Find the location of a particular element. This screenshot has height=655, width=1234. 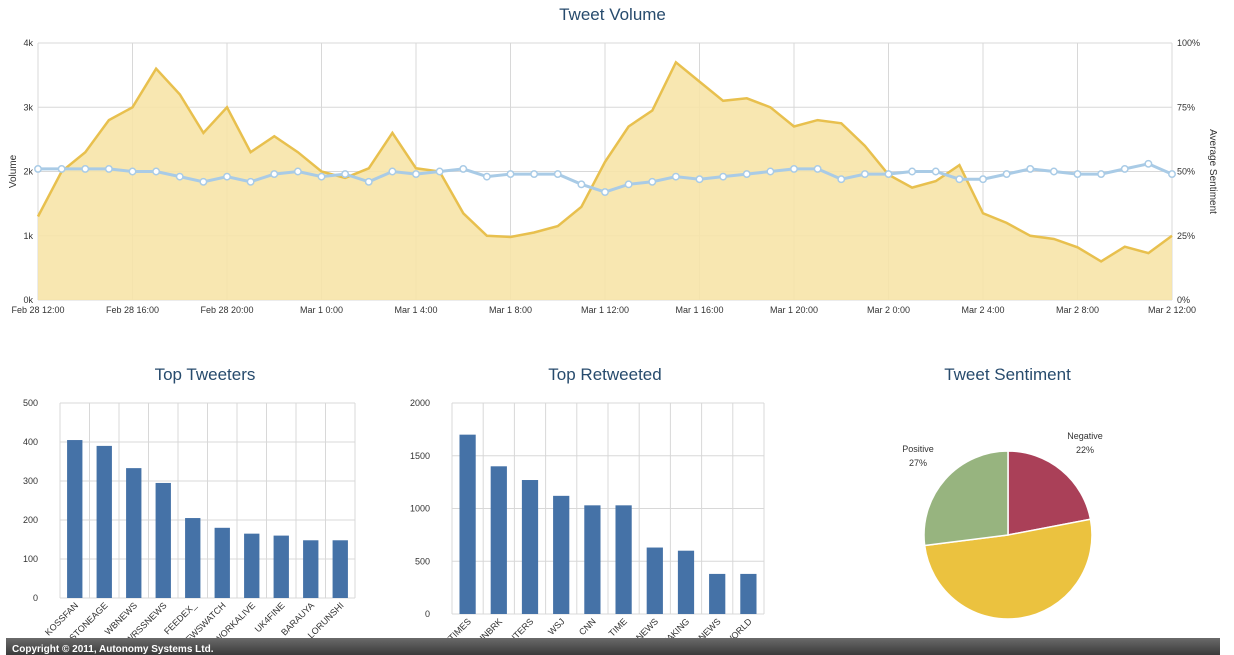

retweeted-x-tick: WSJ is located at coordinates (556, 626).